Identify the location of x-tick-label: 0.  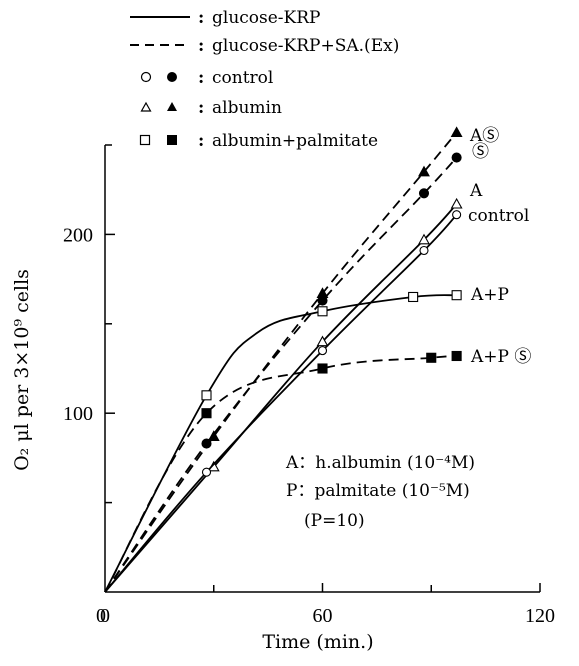
(105, 616).